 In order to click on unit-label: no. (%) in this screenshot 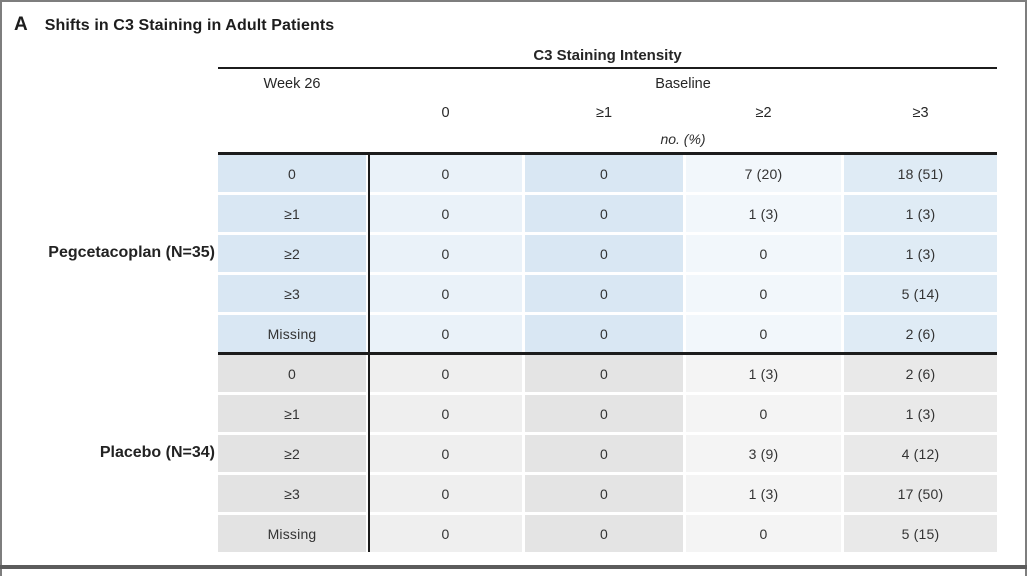, I will do `click(683, 139)`.